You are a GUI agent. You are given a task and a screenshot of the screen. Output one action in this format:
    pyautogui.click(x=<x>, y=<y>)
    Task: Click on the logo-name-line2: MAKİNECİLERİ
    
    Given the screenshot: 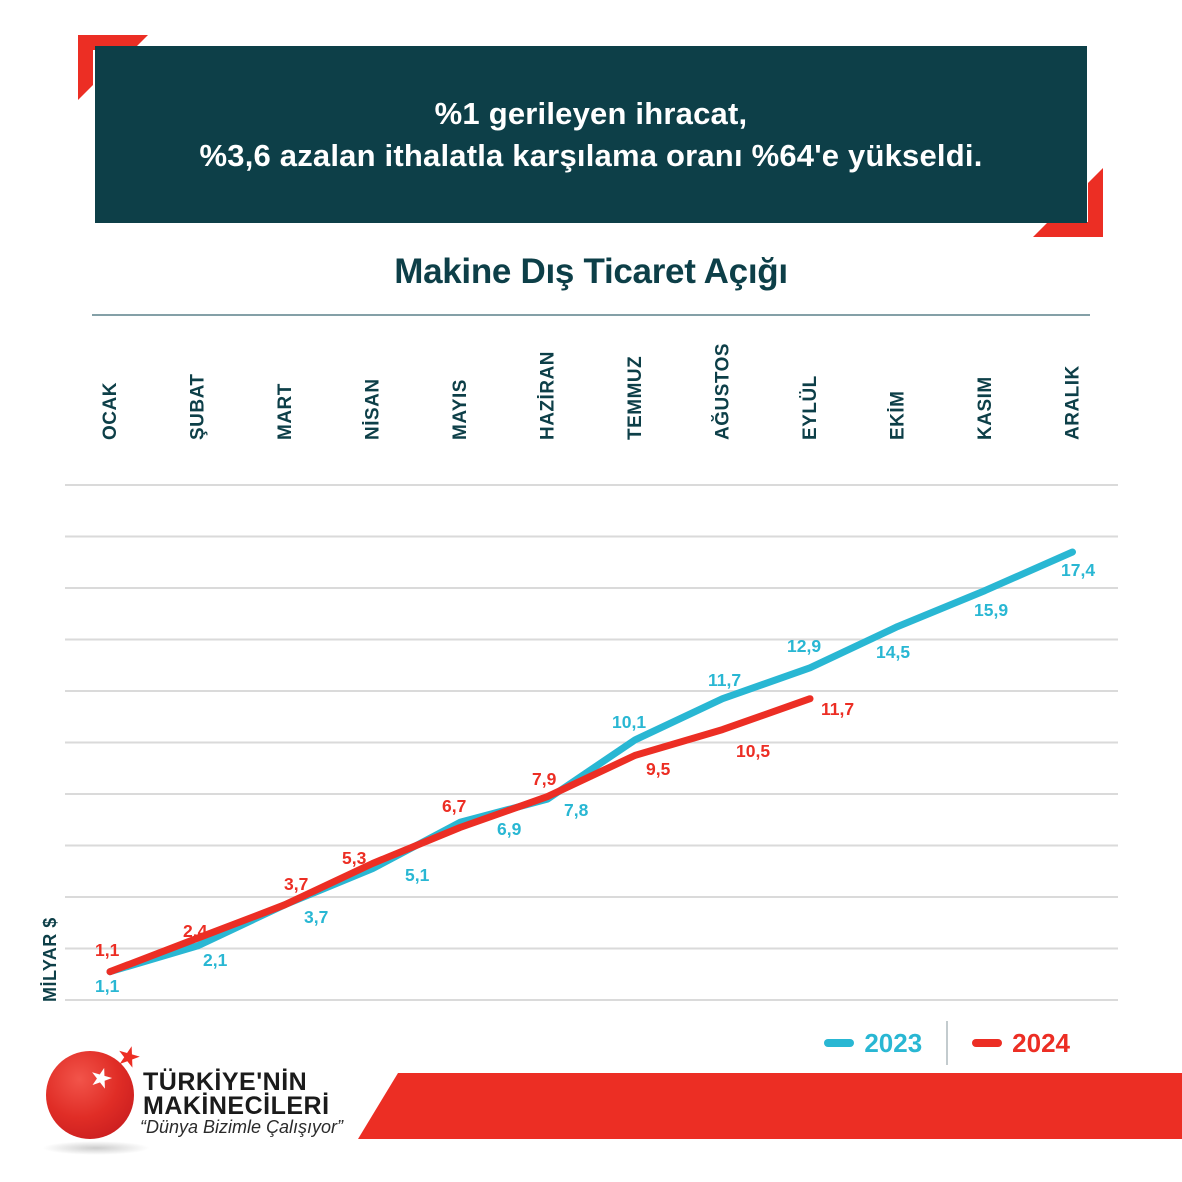 What is the action you would take?
    pyautogui.click(x=236, y=1106)
    